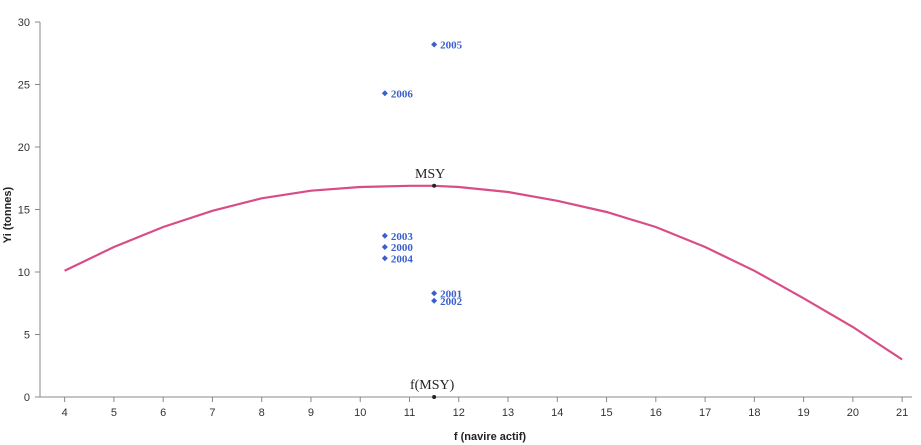 Image resolution: width=921 pixels, height=445 pixels. Describe the element at coordinates (451, 302) in the screenshot. I see `data-point-label: 2002` at that location.